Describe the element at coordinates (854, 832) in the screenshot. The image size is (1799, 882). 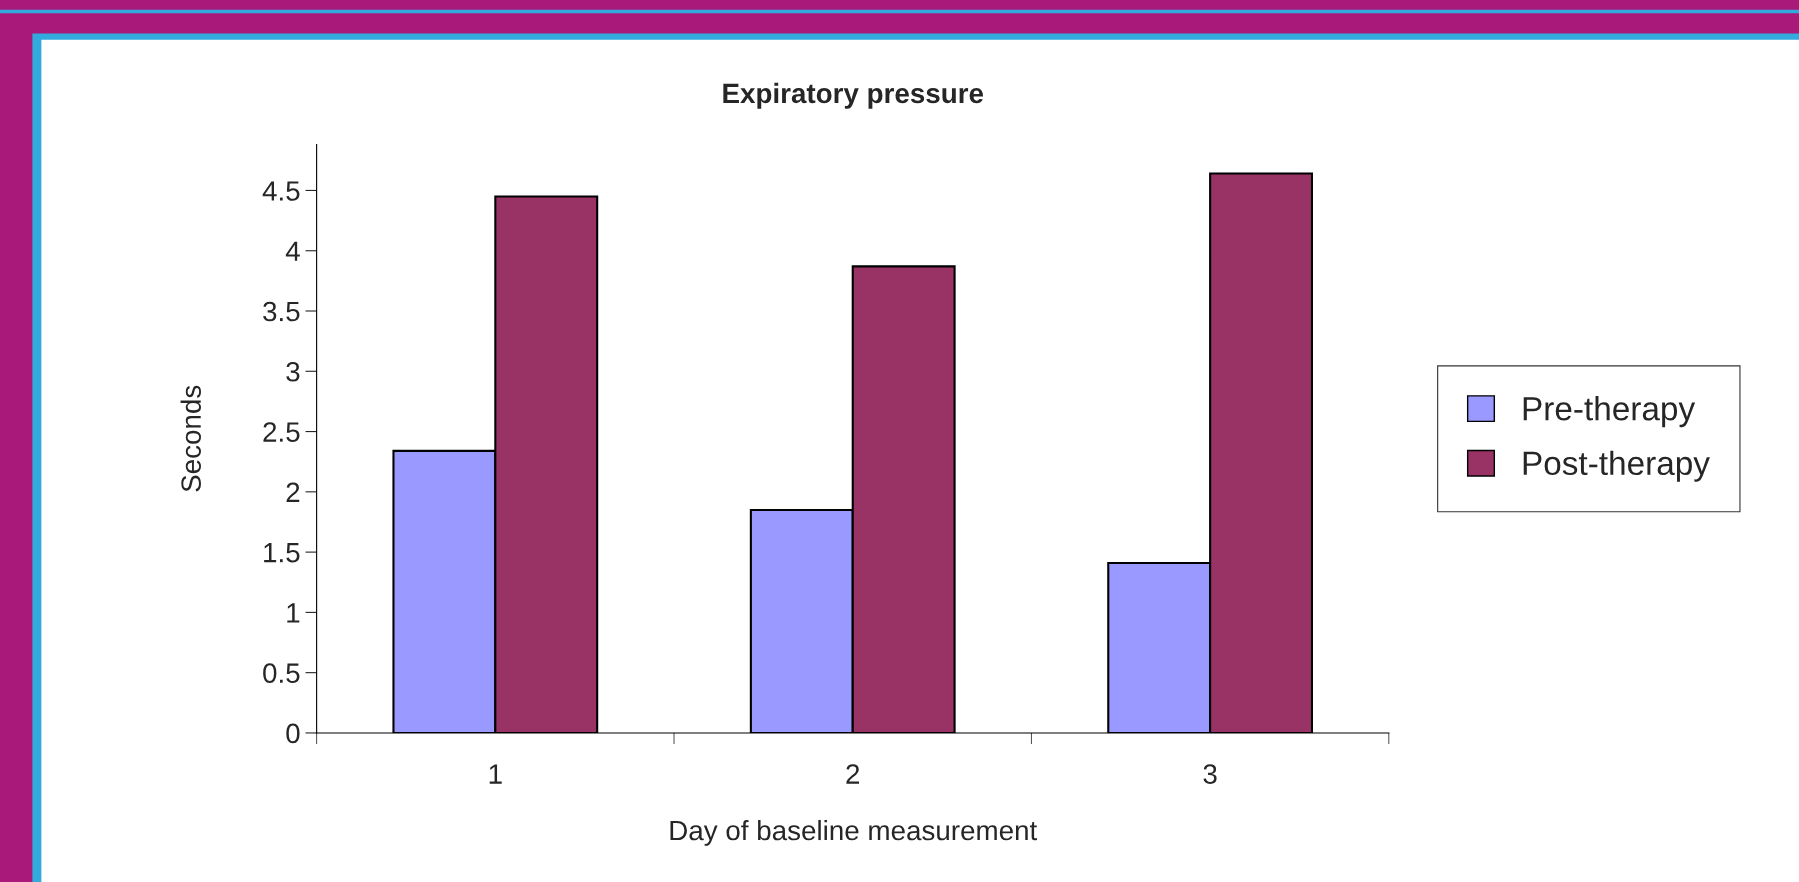
I see `x-axis-title: Day of baseline measurement` at that location.